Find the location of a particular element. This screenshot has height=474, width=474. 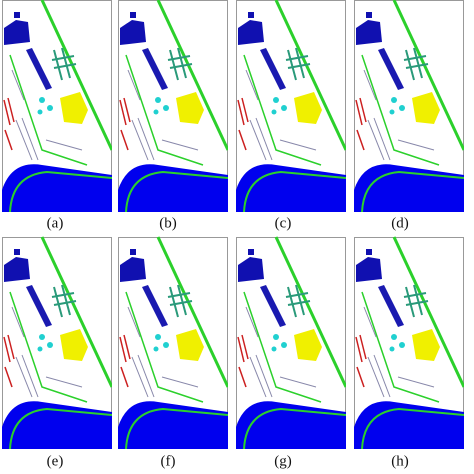

map-b is located at coordinates (173, 106).